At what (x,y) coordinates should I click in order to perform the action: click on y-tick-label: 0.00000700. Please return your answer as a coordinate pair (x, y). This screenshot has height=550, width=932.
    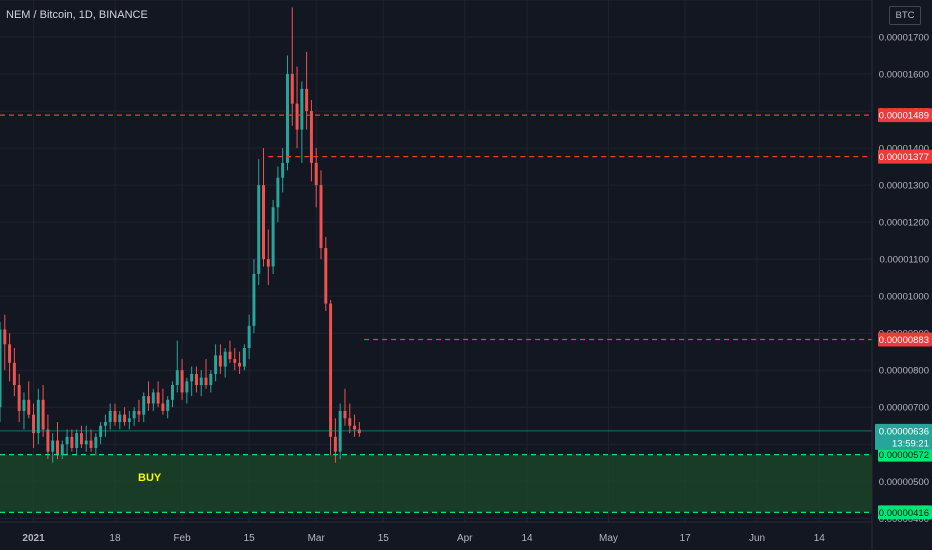
    Looking at the image, I should click on (904, 408).